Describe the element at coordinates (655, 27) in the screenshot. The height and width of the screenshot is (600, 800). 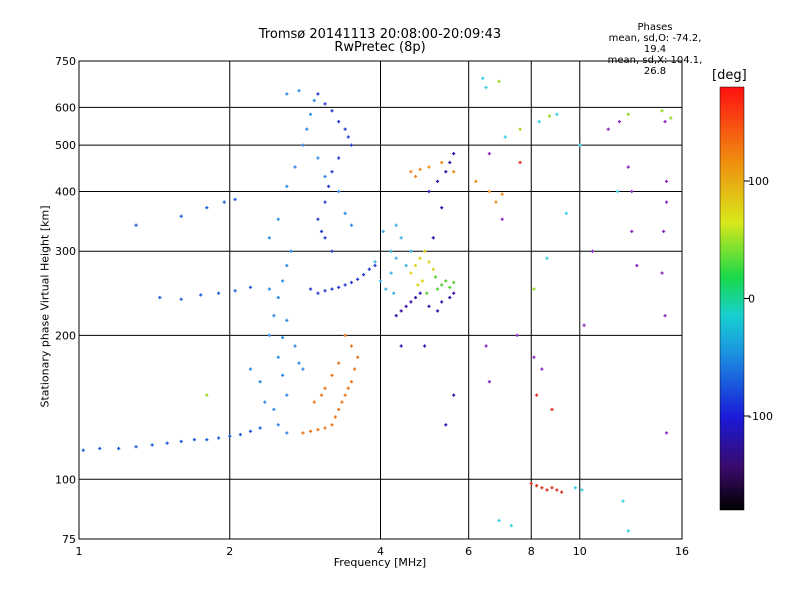
I see `phases-heading: Phases` at that location.